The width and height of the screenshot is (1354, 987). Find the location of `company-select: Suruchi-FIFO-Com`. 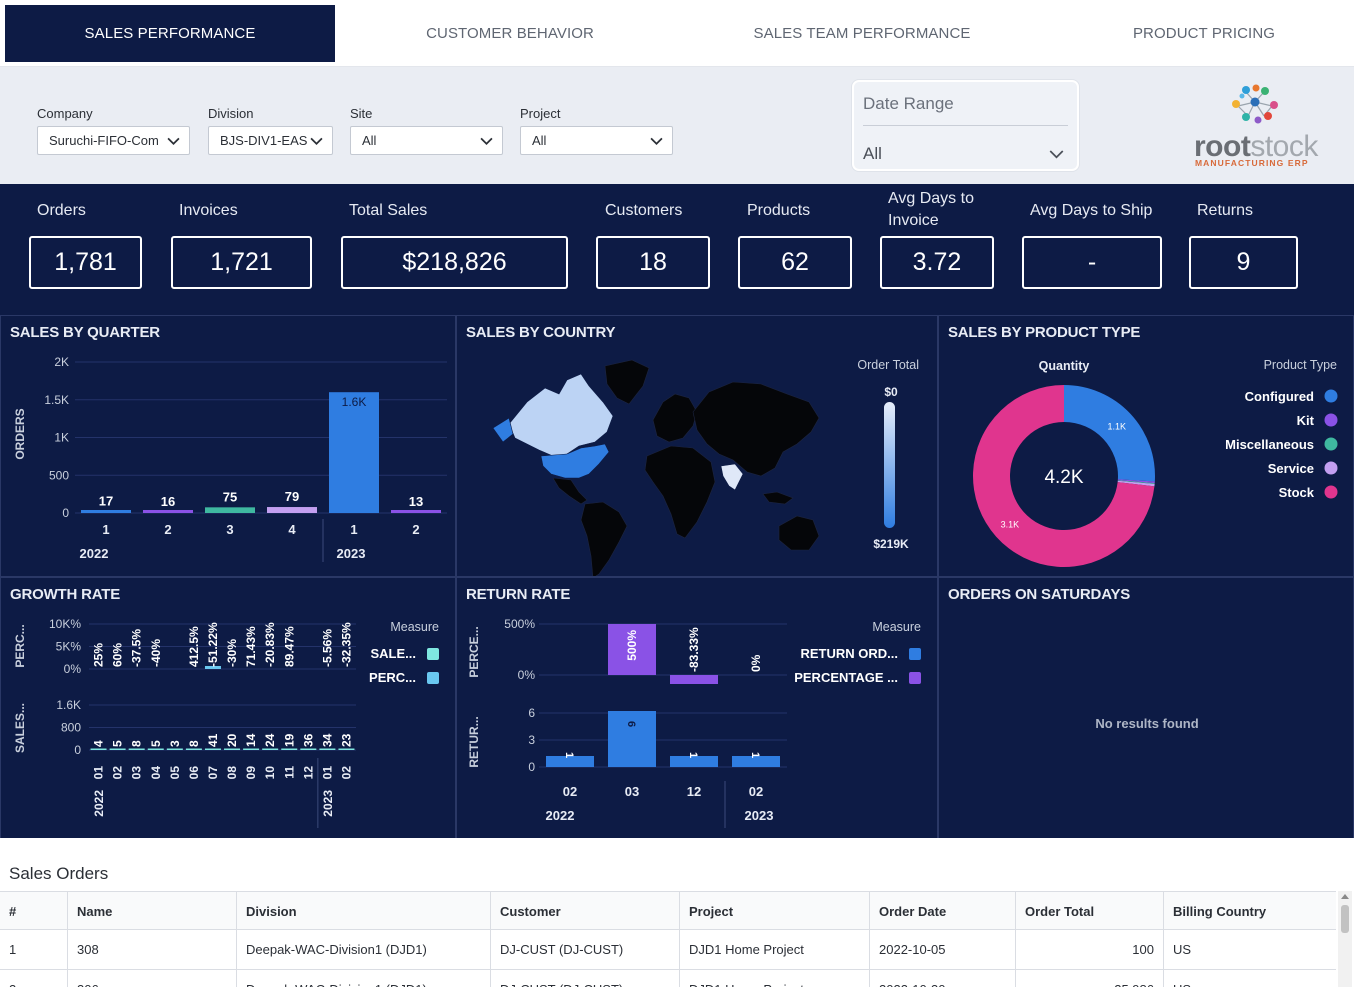

company-select: Suruchi-FIFO-Com is located at coordinates (113, 140).